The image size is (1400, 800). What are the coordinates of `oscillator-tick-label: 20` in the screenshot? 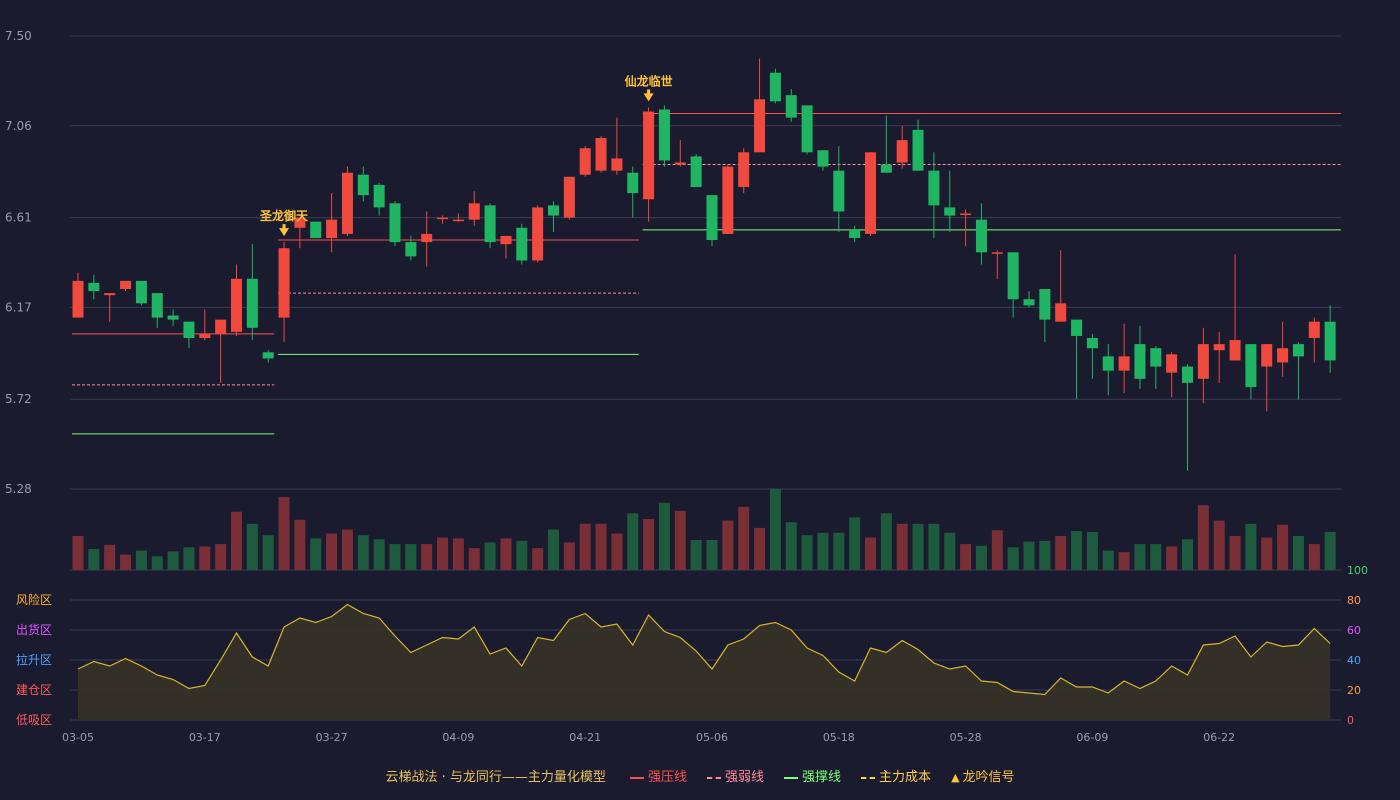 It's located at (1354, 690).